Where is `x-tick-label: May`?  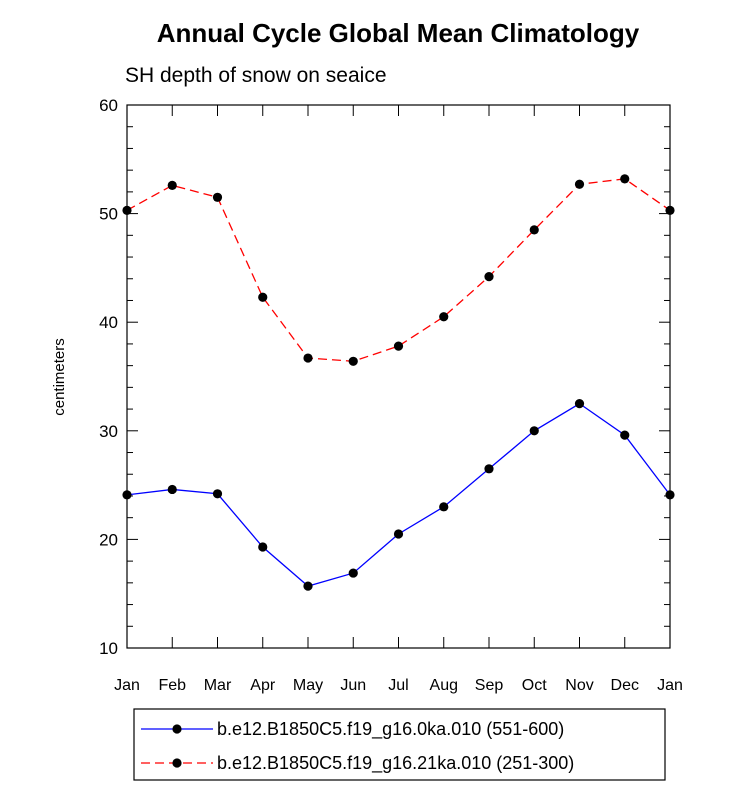 x-tick-label: May is located at coordinates (308, 685).